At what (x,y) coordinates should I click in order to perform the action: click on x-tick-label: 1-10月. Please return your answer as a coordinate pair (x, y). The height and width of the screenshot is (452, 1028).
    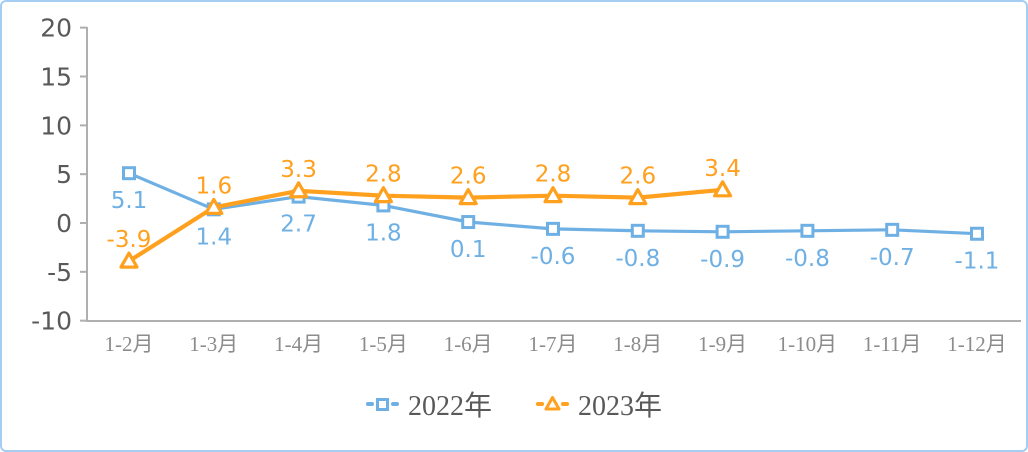
    Looking at the image, I should click on (808, 344).